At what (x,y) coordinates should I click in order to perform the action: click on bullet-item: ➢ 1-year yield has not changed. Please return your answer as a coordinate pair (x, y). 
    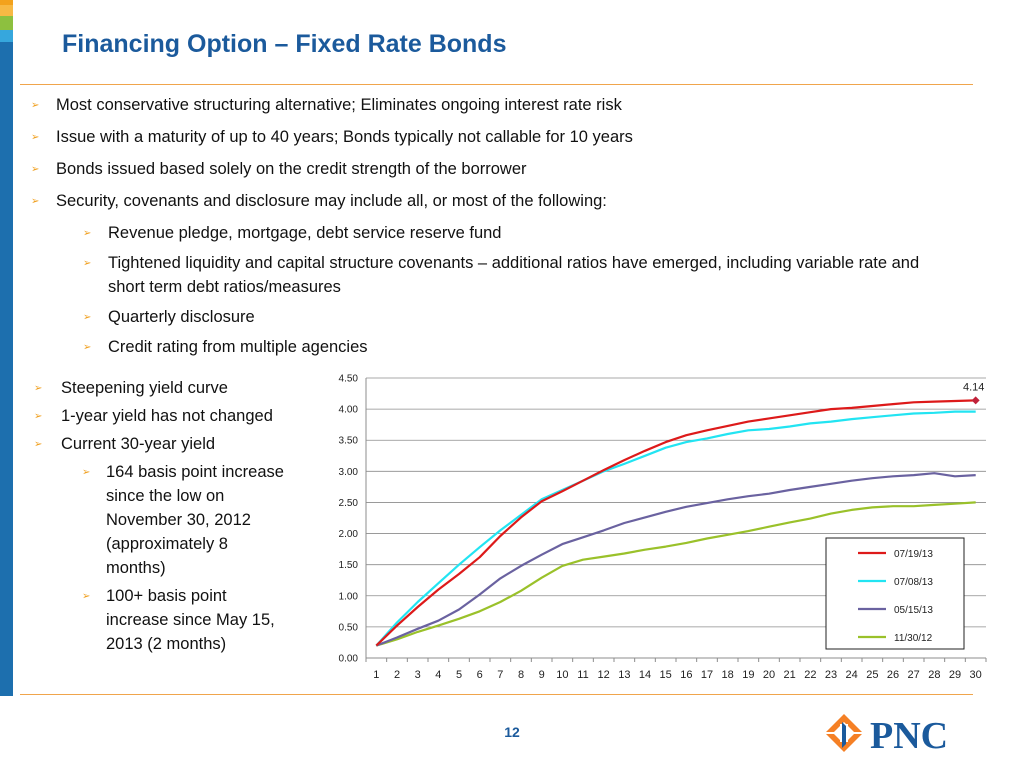
    Looking at the image, I should click on (162, 416).